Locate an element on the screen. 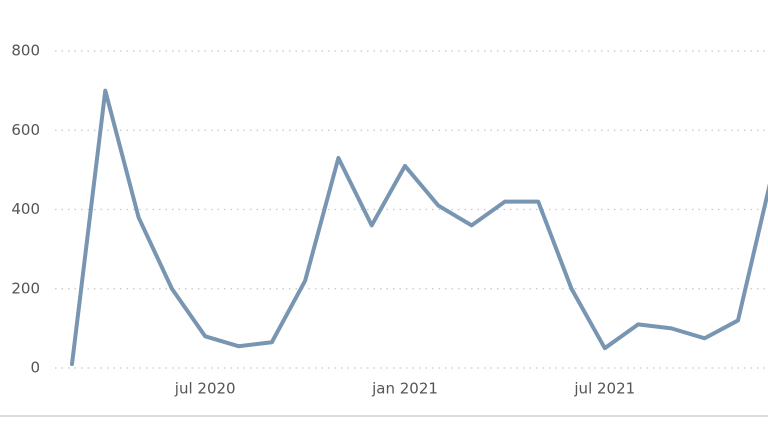 The height and width of the screenshot is (432, 768). x-tick-label: jul 2021 is located at coordinates (604, 389).